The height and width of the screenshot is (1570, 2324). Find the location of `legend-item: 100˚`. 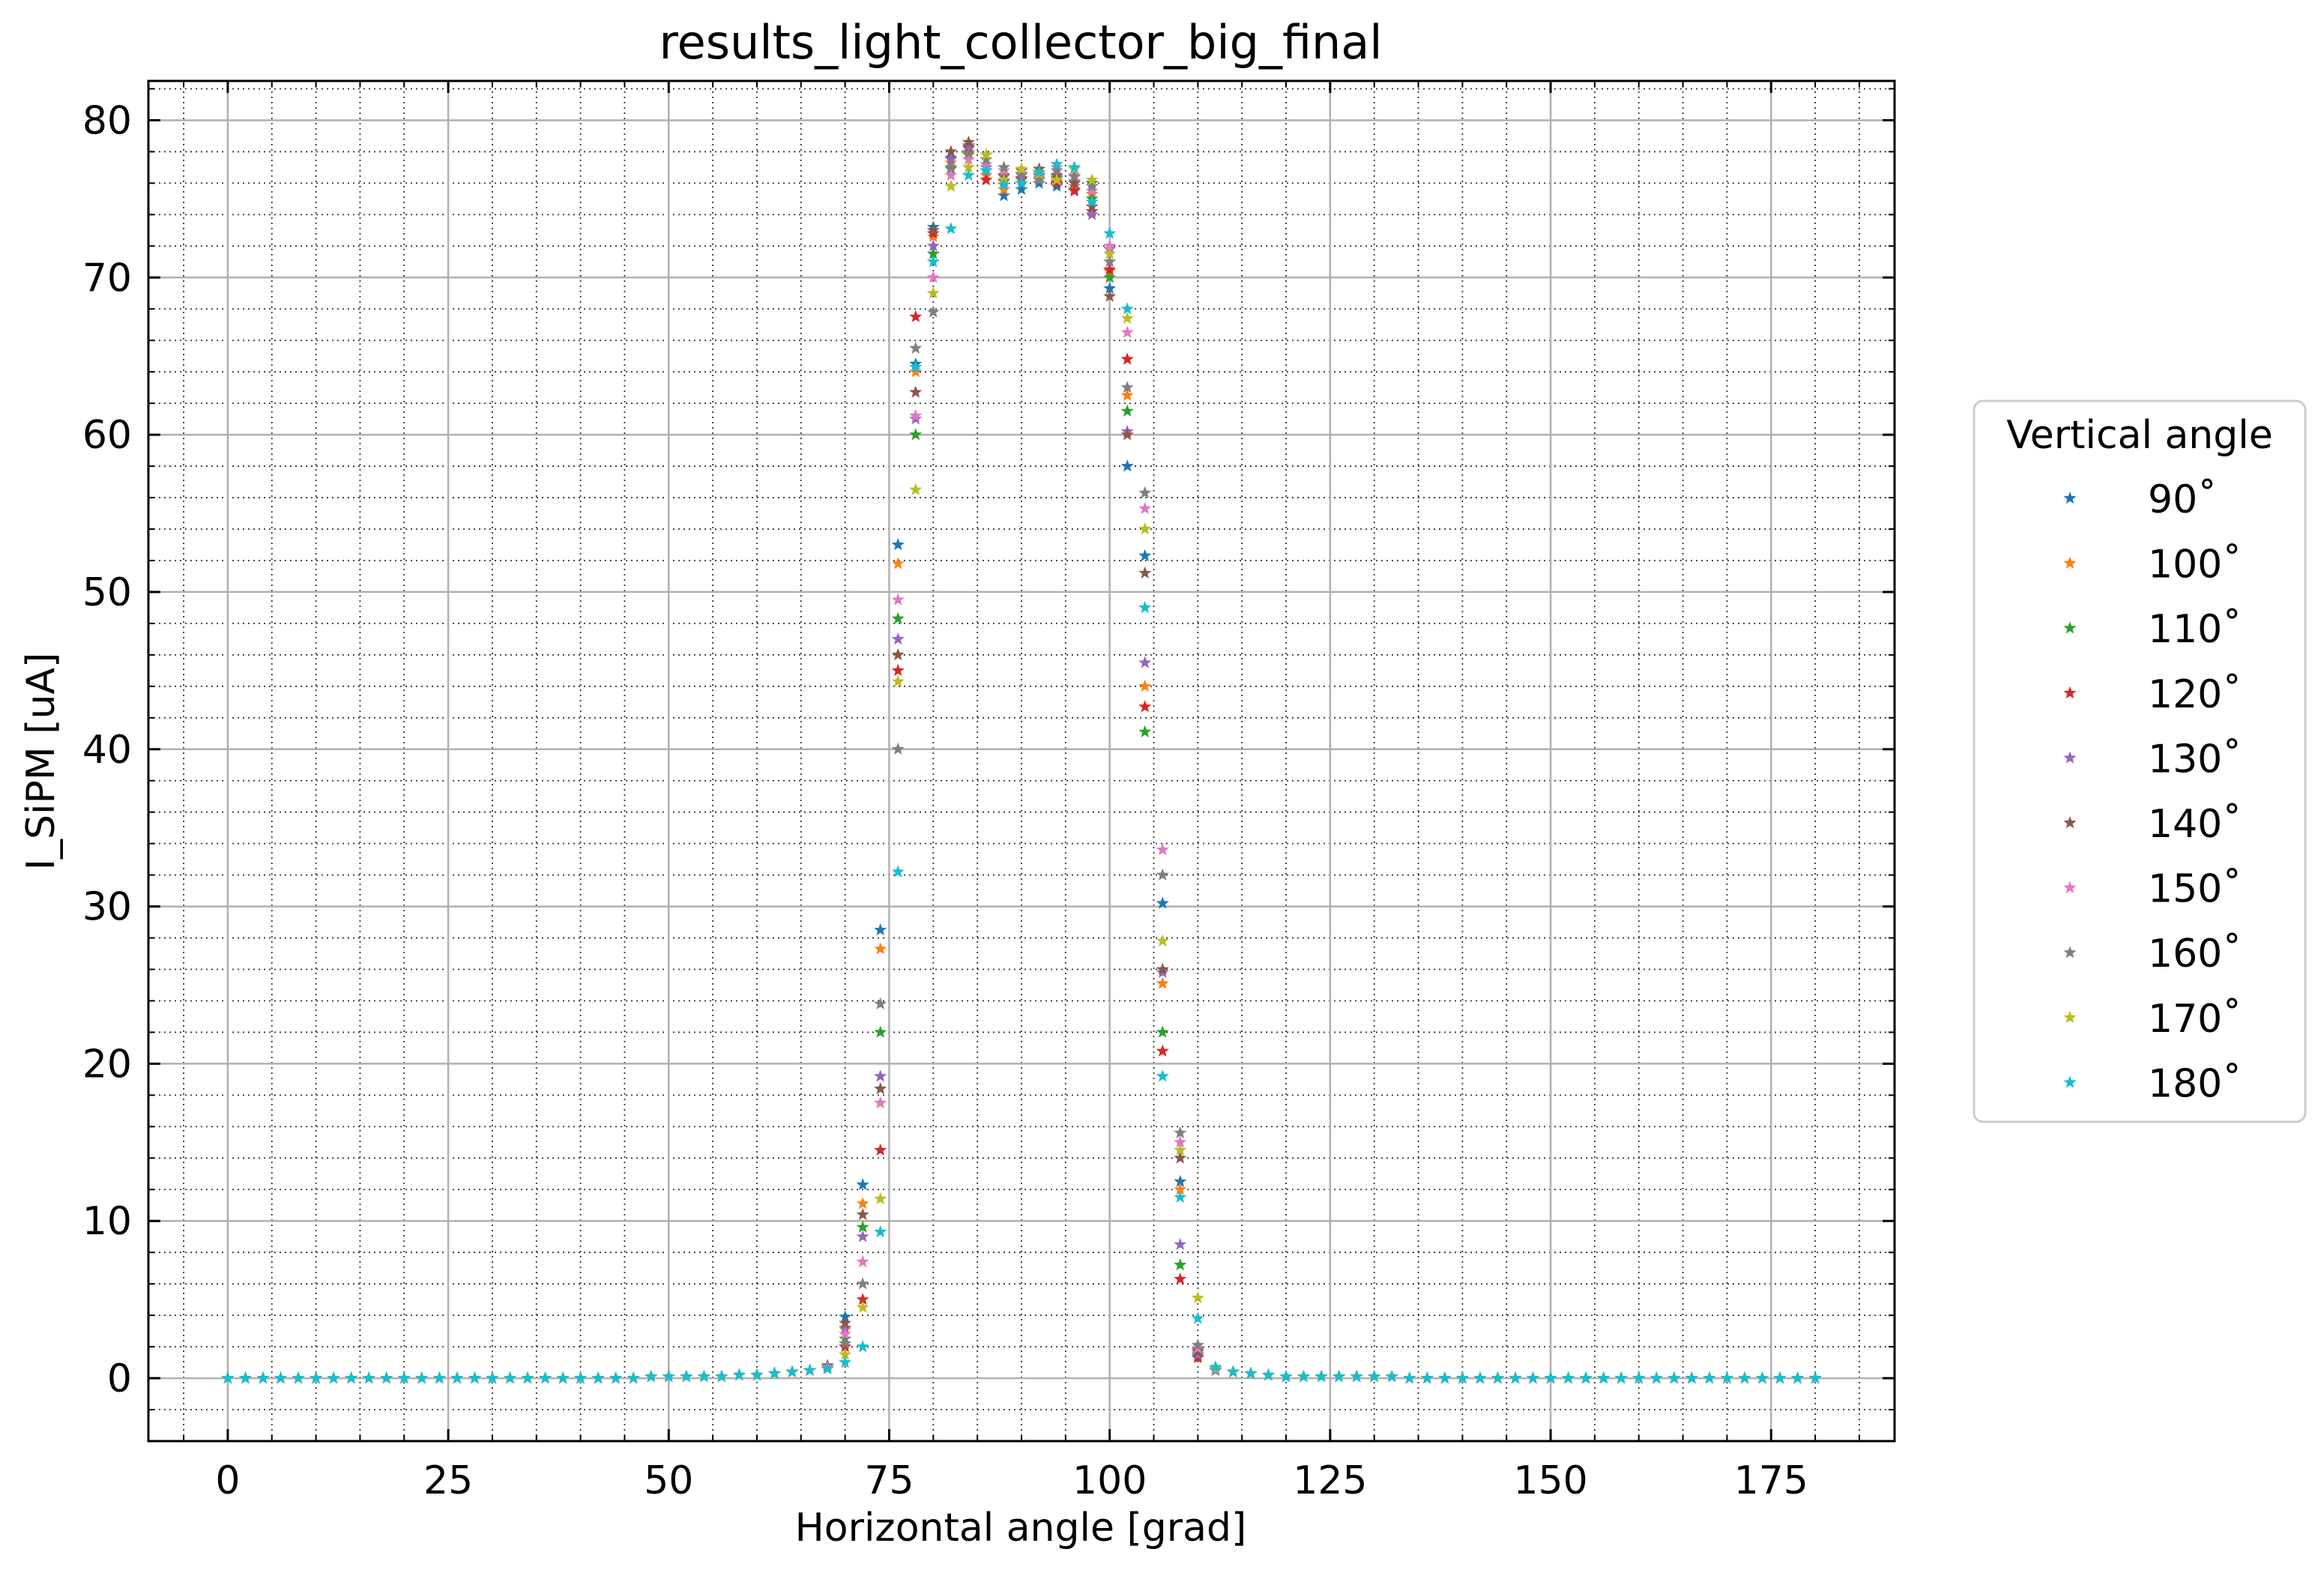

legend-item: 100˚ is located at coordinates (2152, 565).